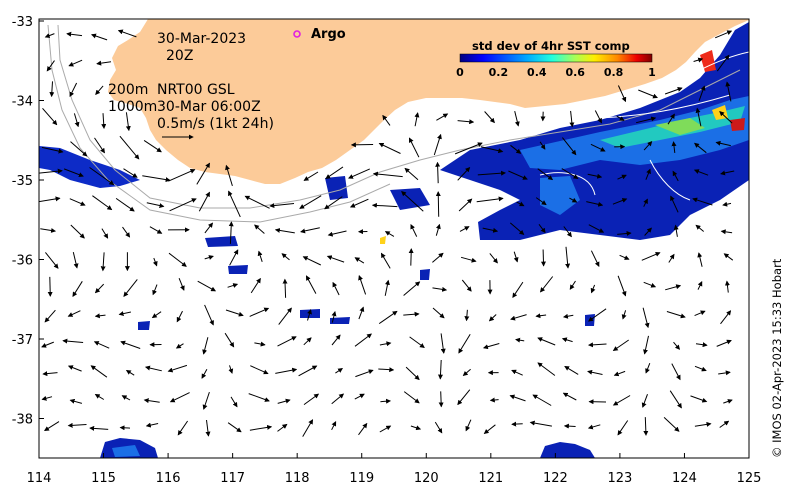 This screenshot has width=791, height=492. I want to click on y-tick-label: -35, so click(22, 181).